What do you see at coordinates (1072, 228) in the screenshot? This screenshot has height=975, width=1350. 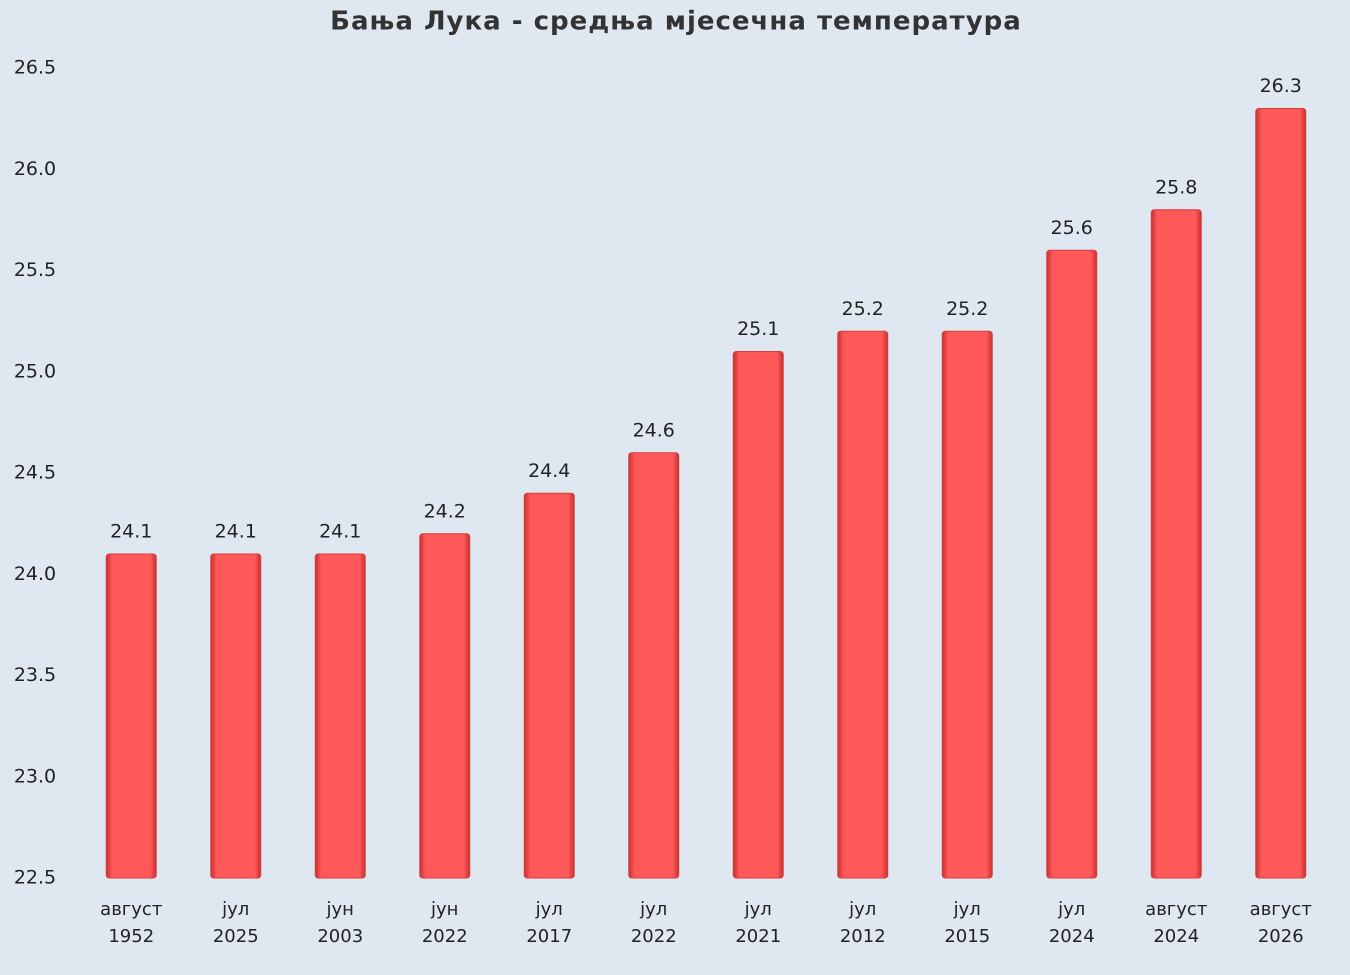 I see `value-label: 25.6` at bounding box center [1072, 228].